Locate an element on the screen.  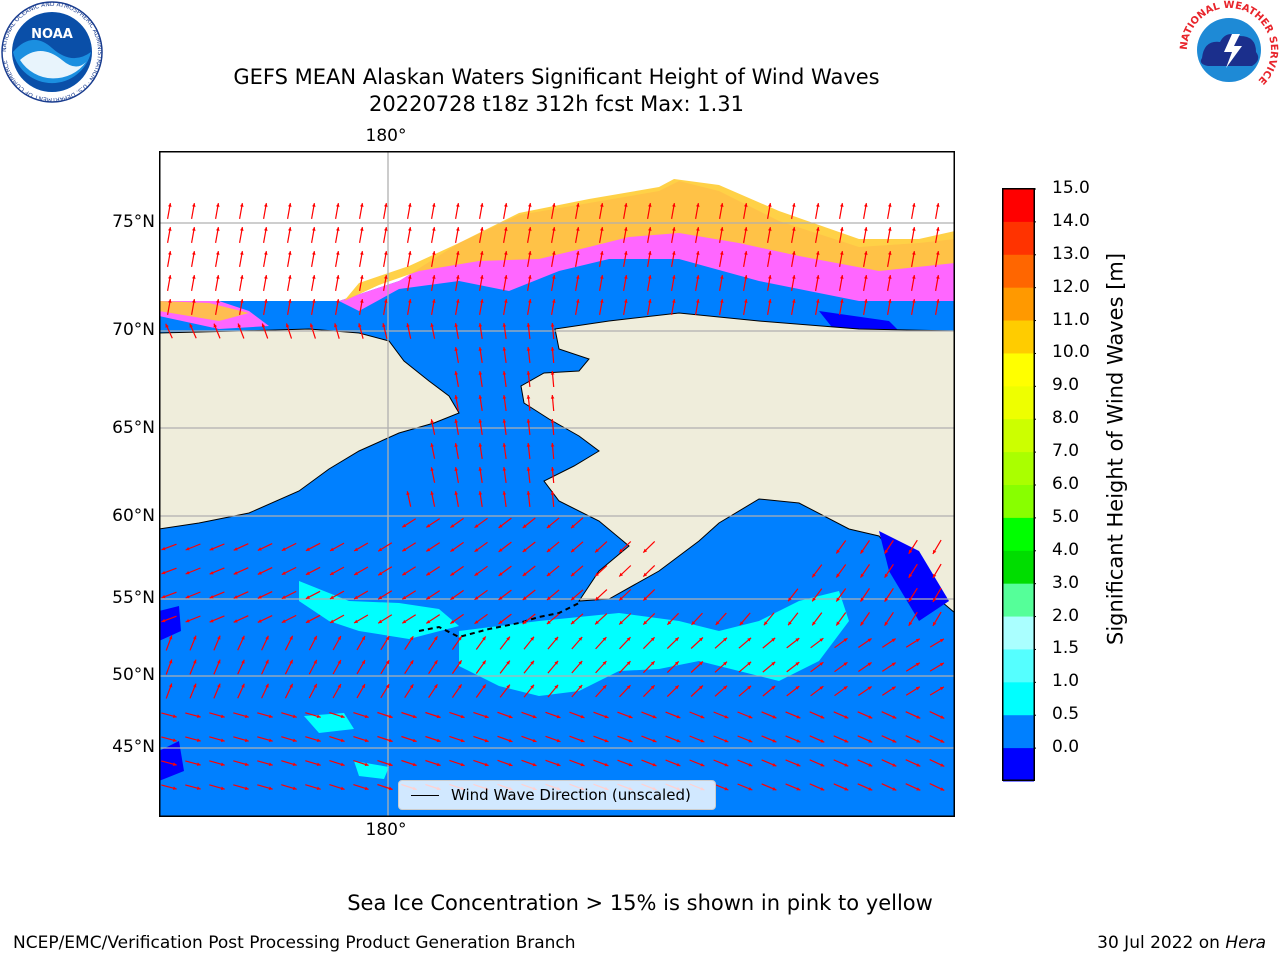
land-alaska is located at coordinates (737, 463).